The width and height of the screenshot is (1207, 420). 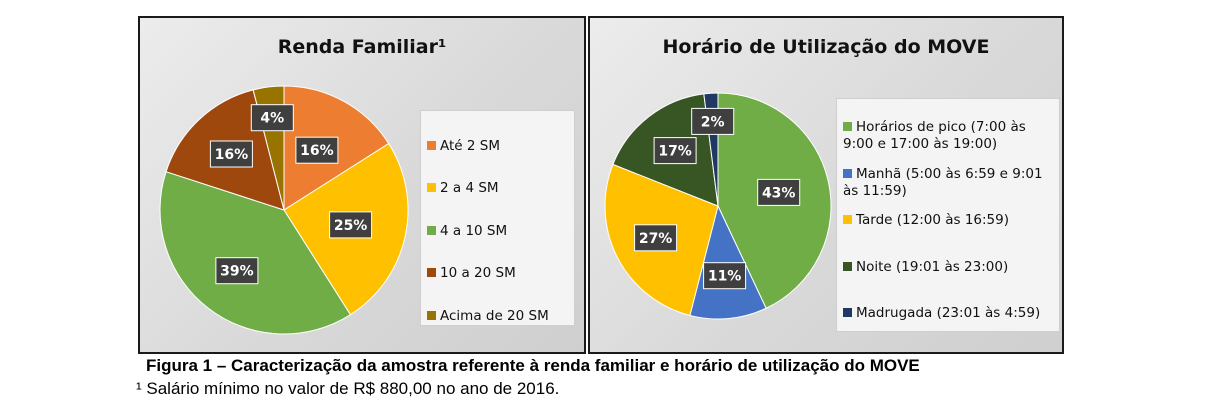 What do you see at coordinates (470, 146) in the screenshot?
I see `legend-label: Até 2 SM` at bounding box center [470, 146].